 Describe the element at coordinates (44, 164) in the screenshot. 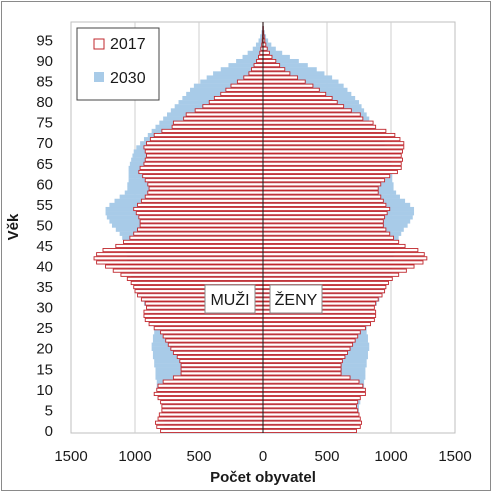

I see `y-tick-label-65: 65` at that location.